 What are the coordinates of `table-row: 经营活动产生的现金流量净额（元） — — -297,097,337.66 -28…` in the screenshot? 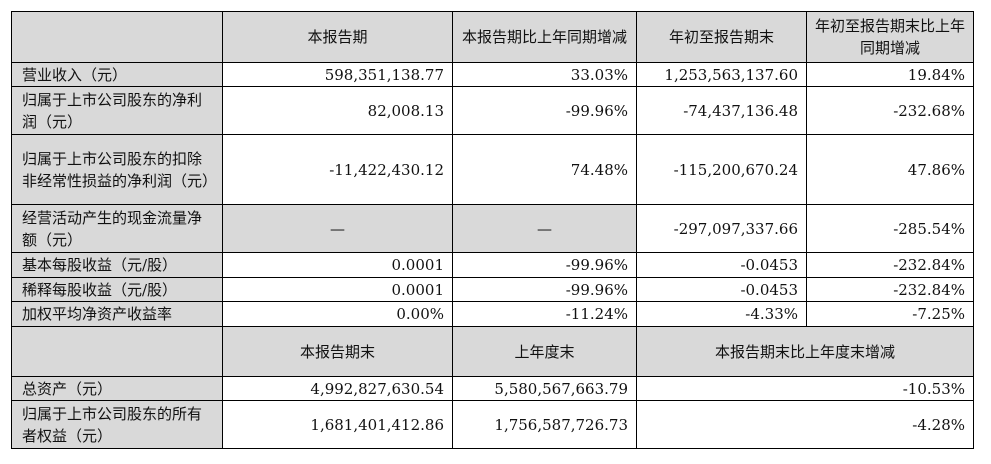 It's located at (492, 228).